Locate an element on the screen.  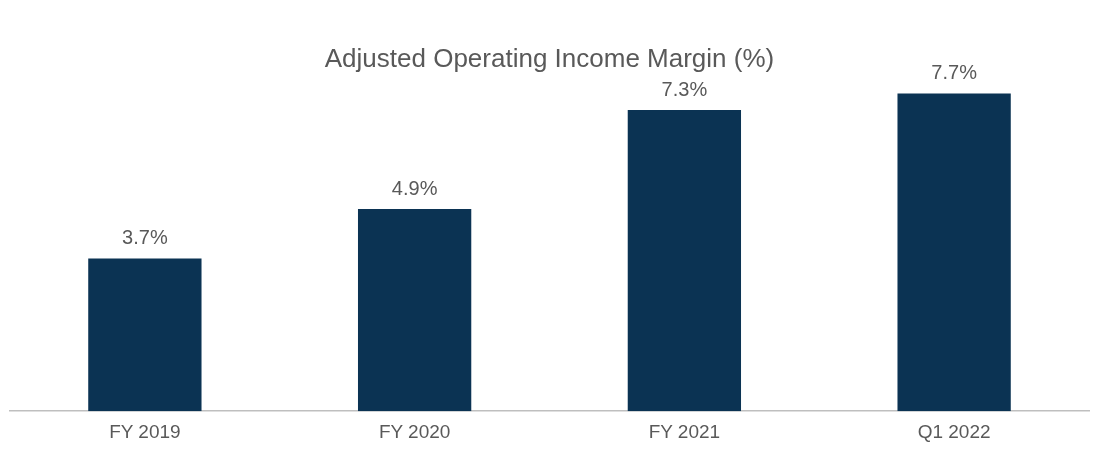
x-tick-label: Q1 2022 is located at coordinates (954, 431).